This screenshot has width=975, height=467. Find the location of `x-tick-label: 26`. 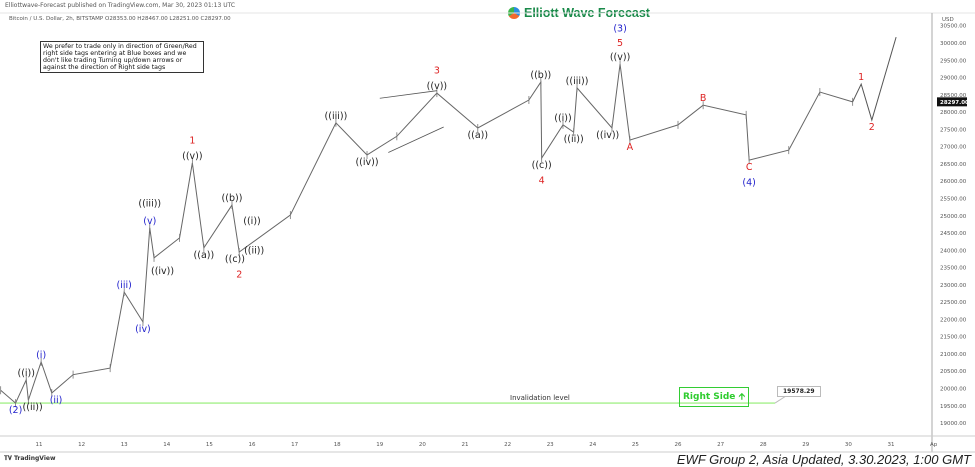

x-tick-label: 26 is located at coordinates (678, 445).